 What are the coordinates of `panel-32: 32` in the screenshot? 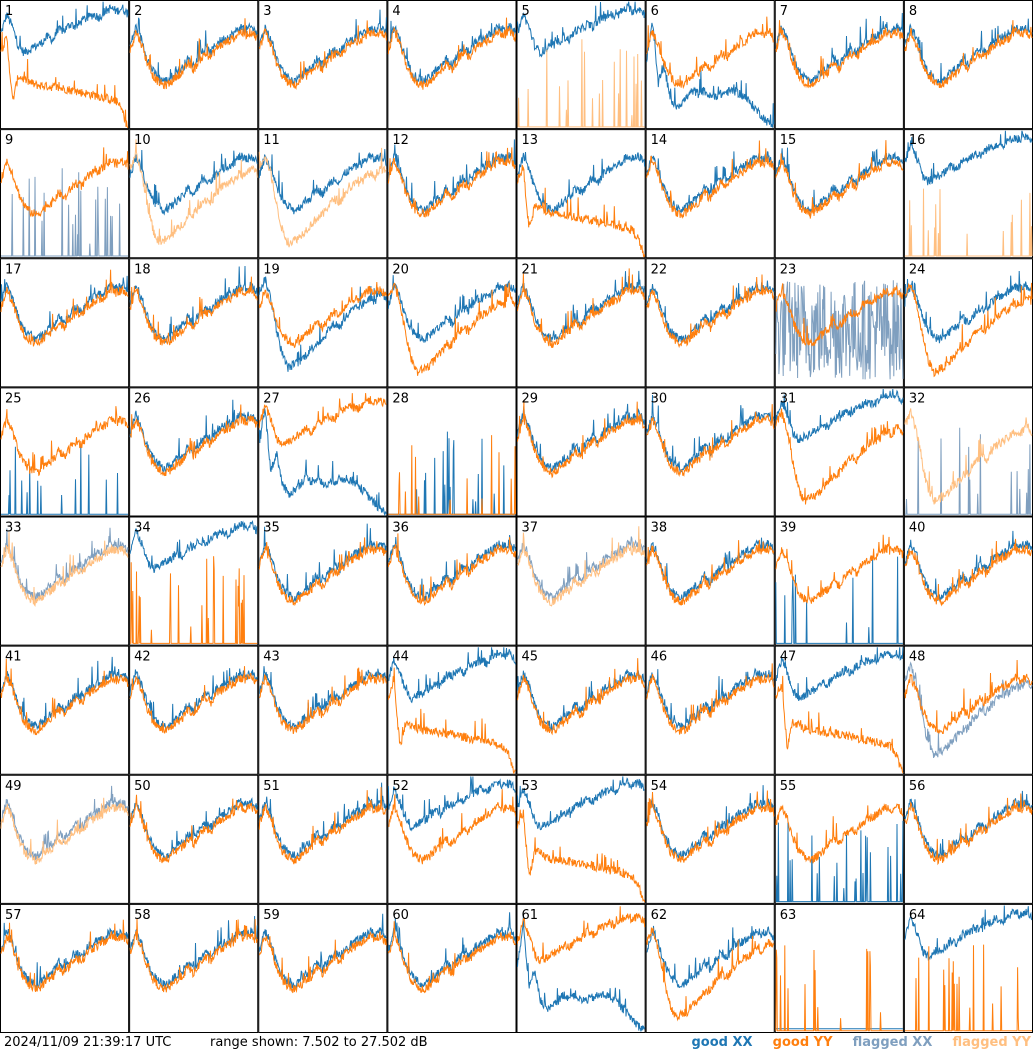 It's located at (968, 452).